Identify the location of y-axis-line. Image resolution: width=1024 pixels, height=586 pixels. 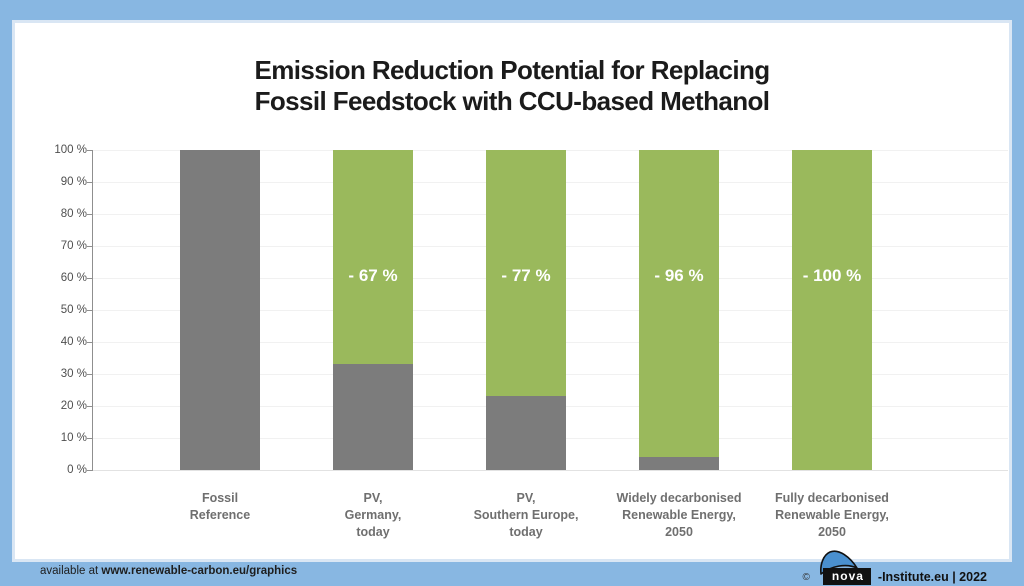
(92, 310).